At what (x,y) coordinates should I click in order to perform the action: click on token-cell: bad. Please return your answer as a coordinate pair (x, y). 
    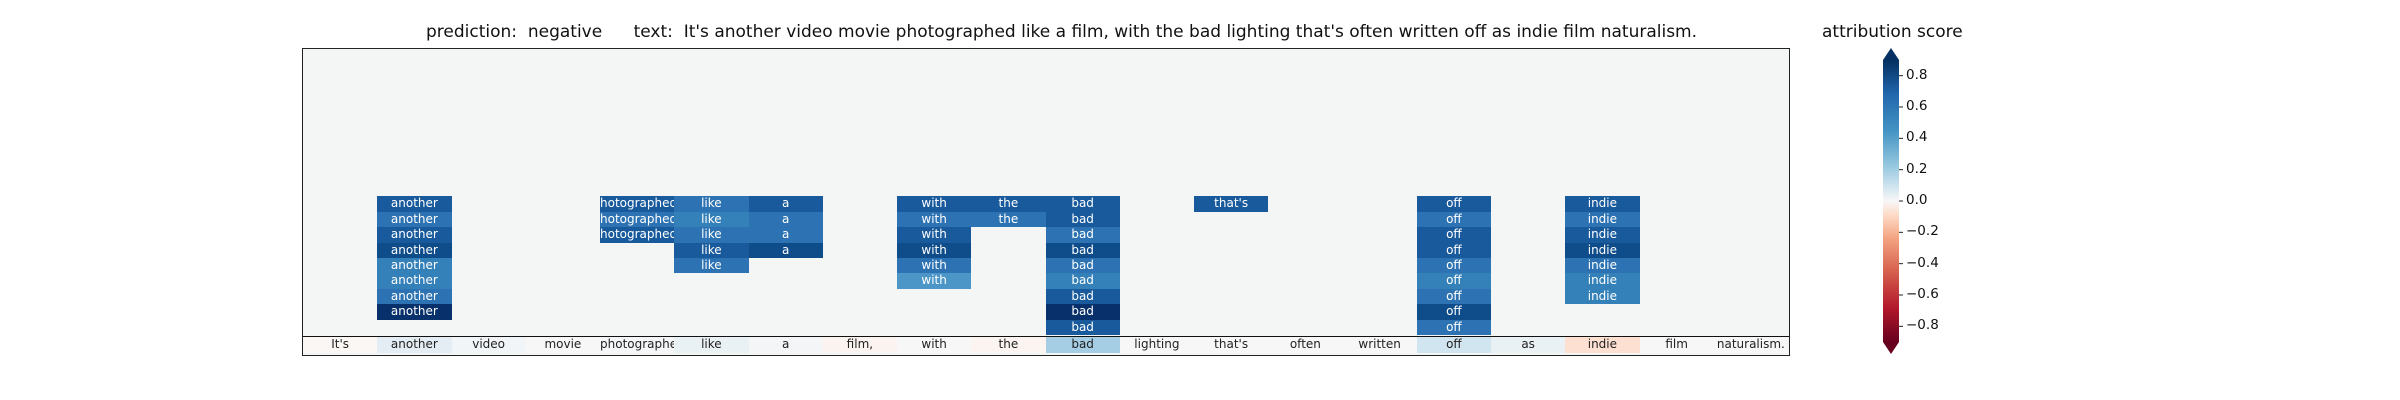
    Looking at the image, I should click on (1082, 345).